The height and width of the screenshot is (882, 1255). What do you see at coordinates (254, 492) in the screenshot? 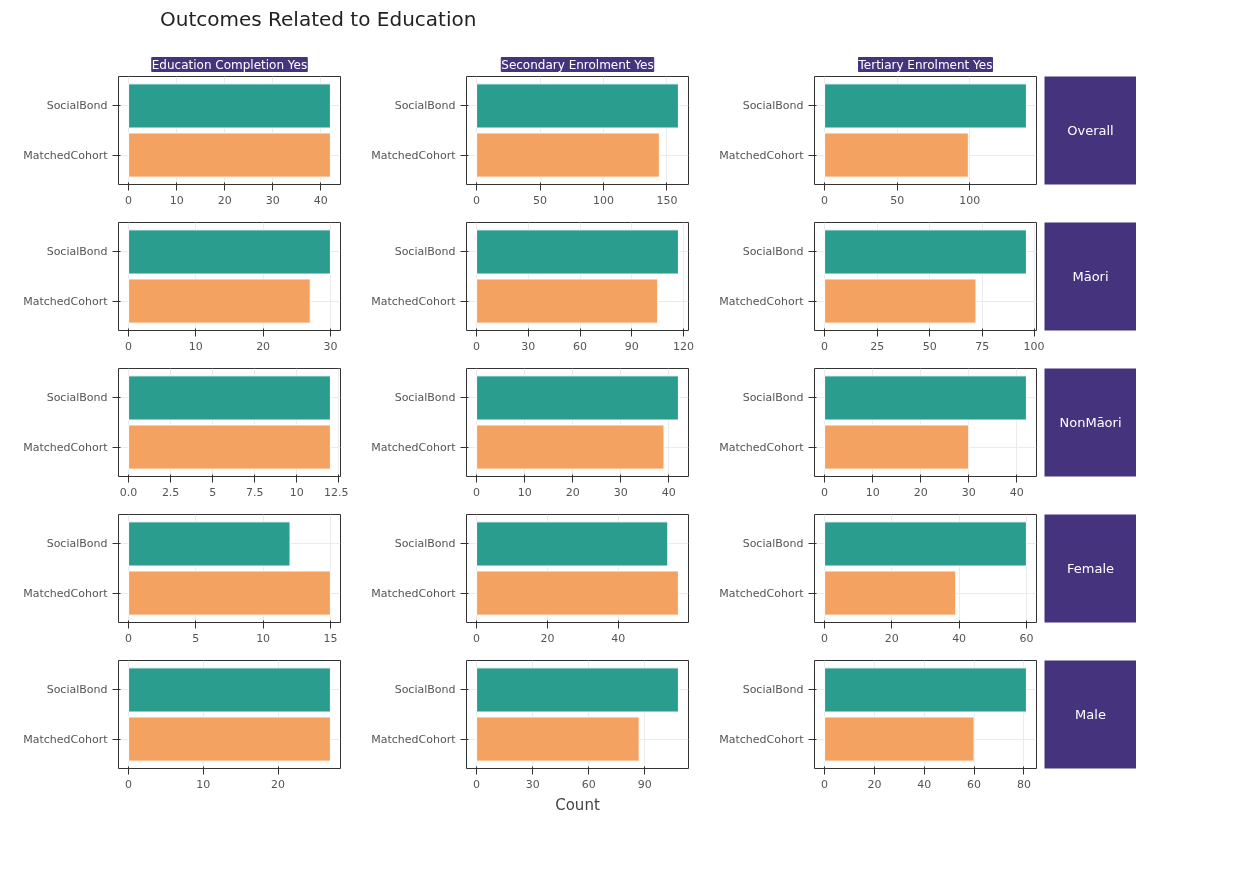
I see `x-tick-label: 7.5` at bounding box center [254, 492].